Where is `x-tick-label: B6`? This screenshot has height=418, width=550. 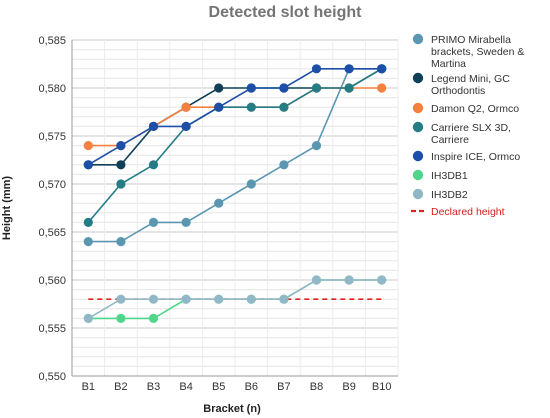 x-tick-label: B6 is located at coordinates (251, 387).